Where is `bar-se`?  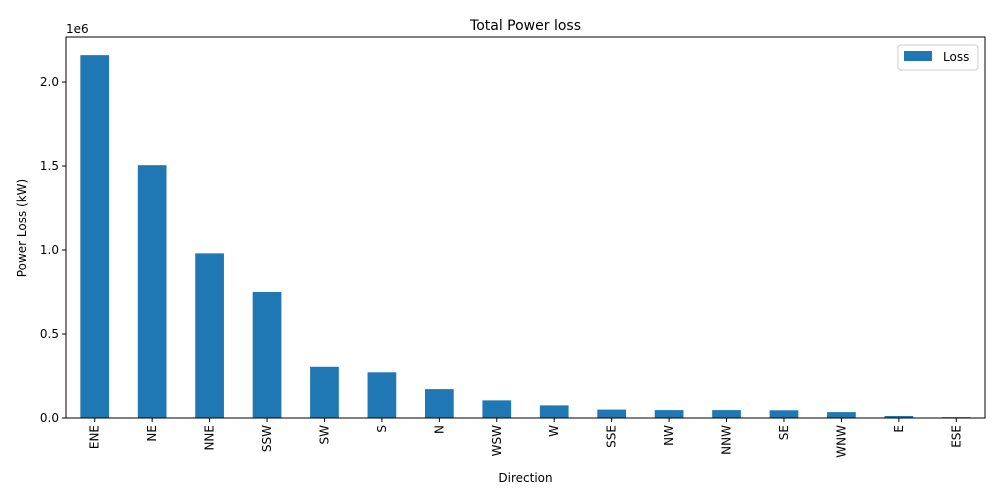 bar-se is located at coordinates (784, 414).